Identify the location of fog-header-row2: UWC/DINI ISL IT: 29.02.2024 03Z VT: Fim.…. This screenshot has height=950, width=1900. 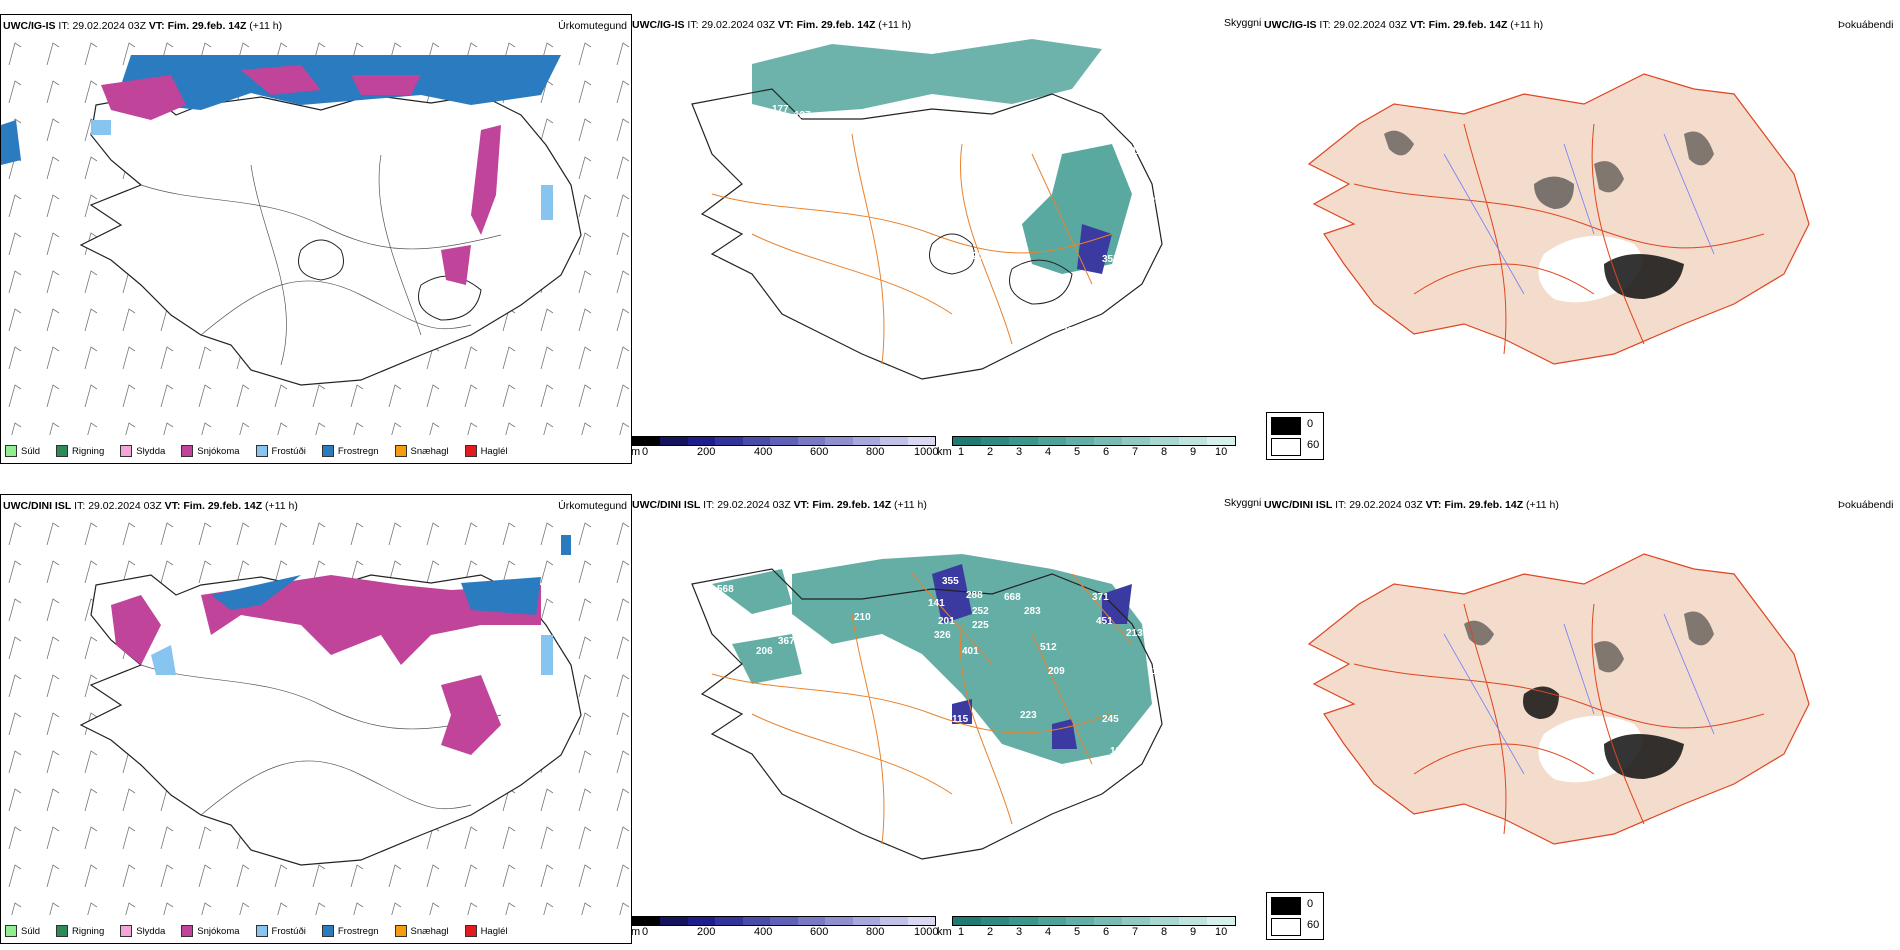
(1411, 505).